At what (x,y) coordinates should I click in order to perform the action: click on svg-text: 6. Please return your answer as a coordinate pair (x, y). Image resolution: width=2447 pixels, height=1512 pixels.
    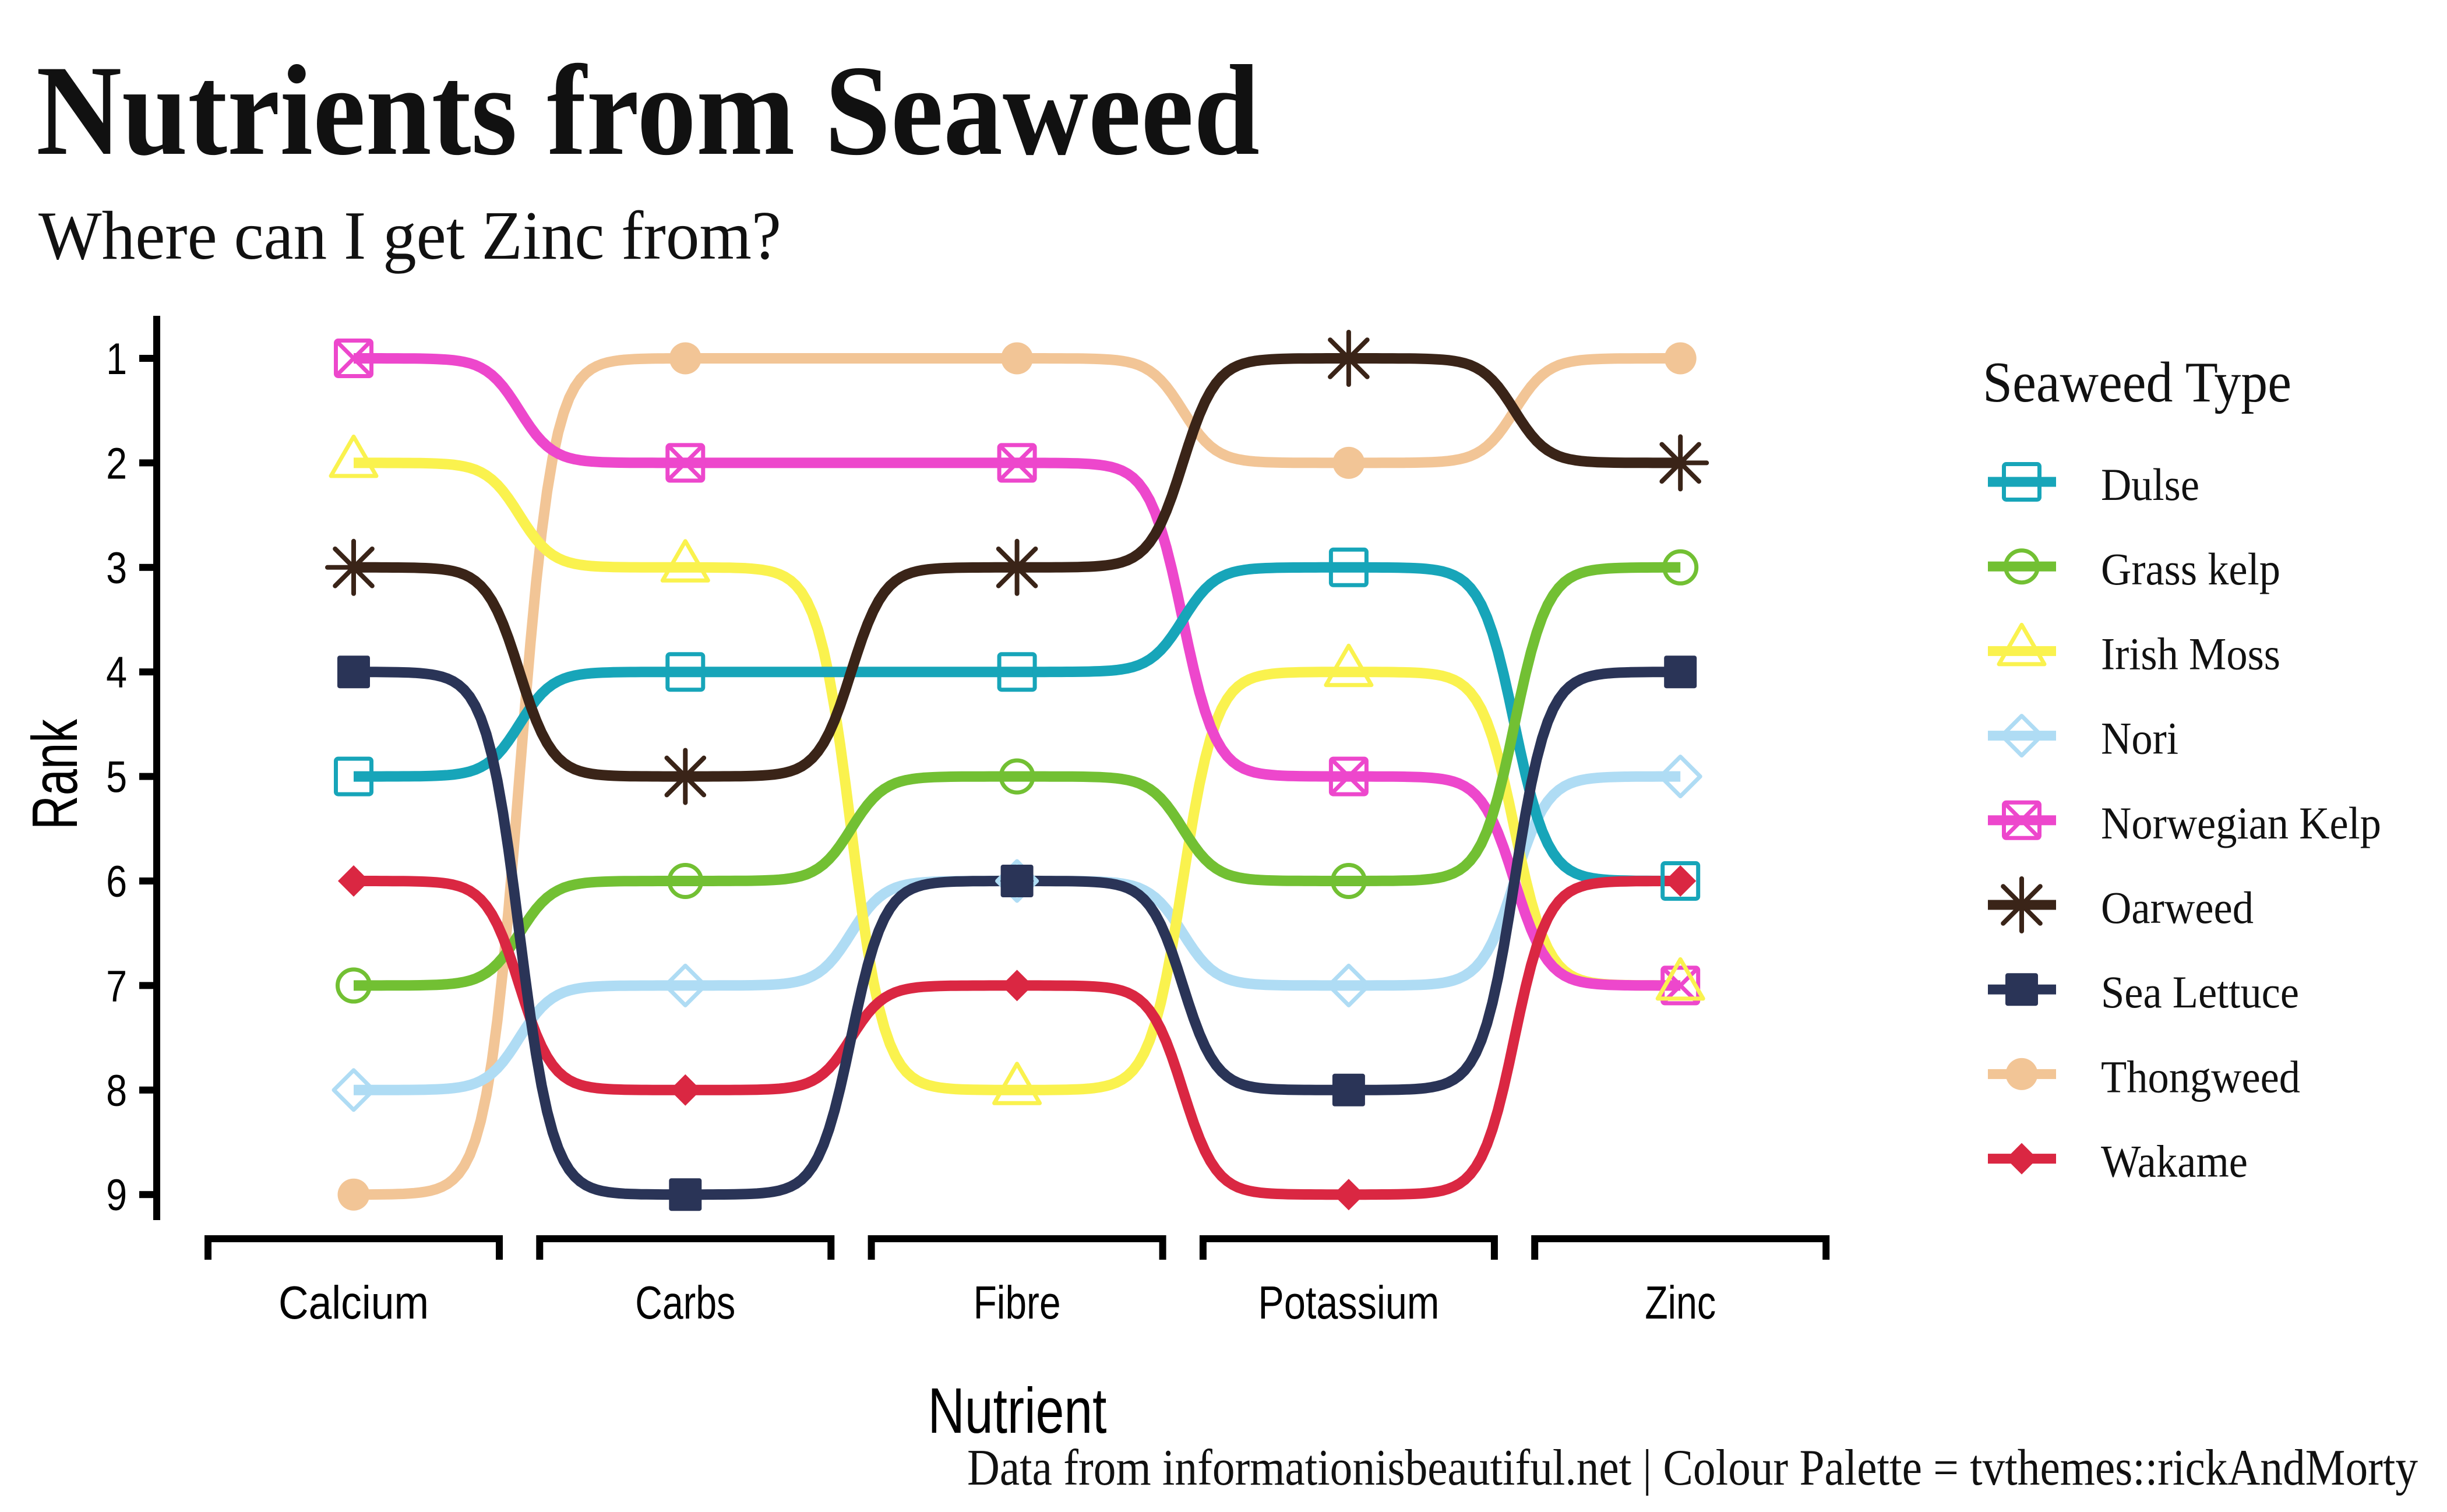
    Looking at the image, I should click on (116, 881).